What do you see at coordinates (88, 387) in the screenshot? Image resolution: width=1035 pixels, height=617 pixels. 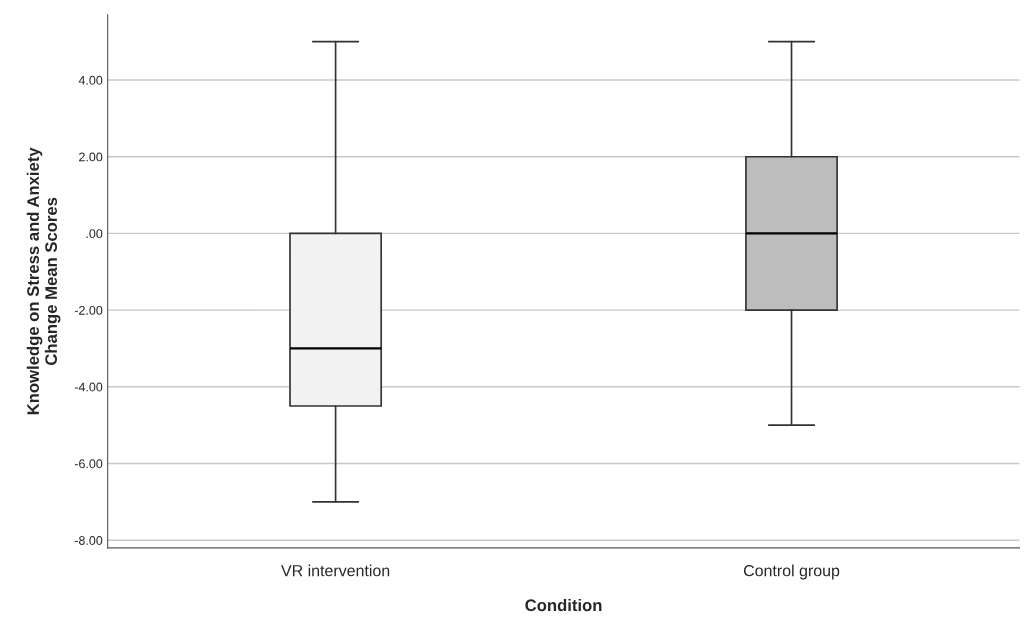 I see `y-tick-label: -4.00` at bounding box center [88, 387].